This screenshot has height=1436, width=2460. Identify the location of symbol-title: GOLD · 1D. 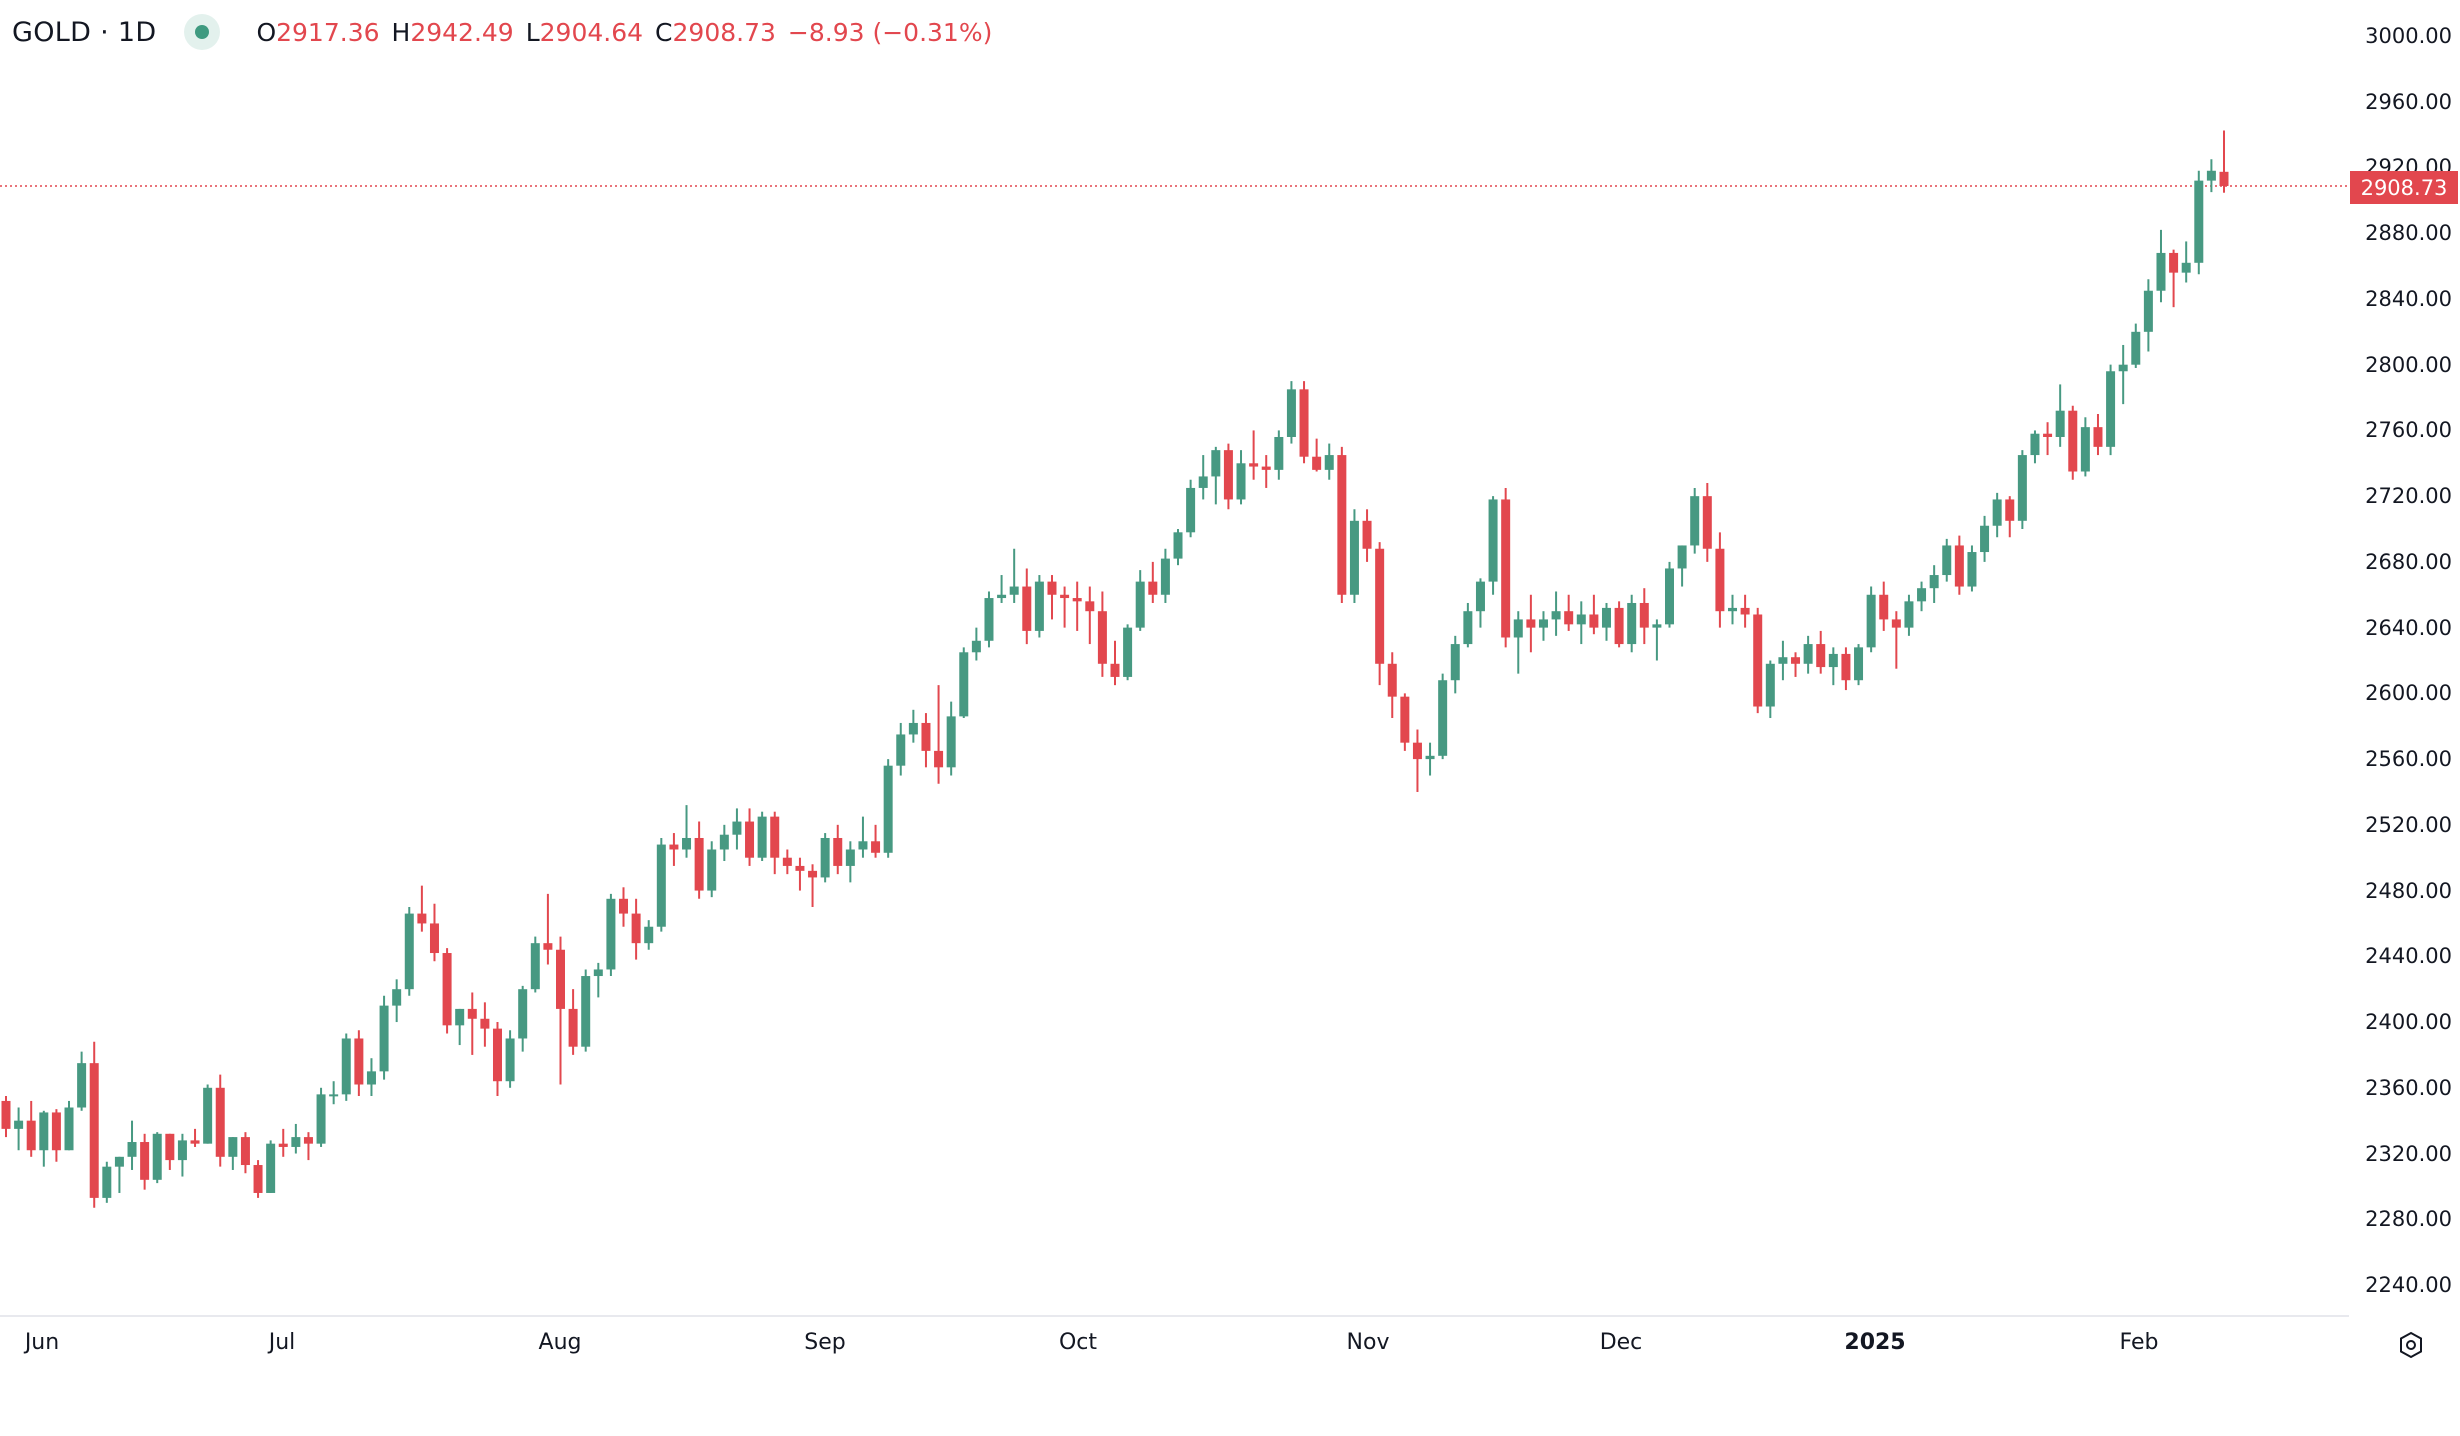
(84, 32).